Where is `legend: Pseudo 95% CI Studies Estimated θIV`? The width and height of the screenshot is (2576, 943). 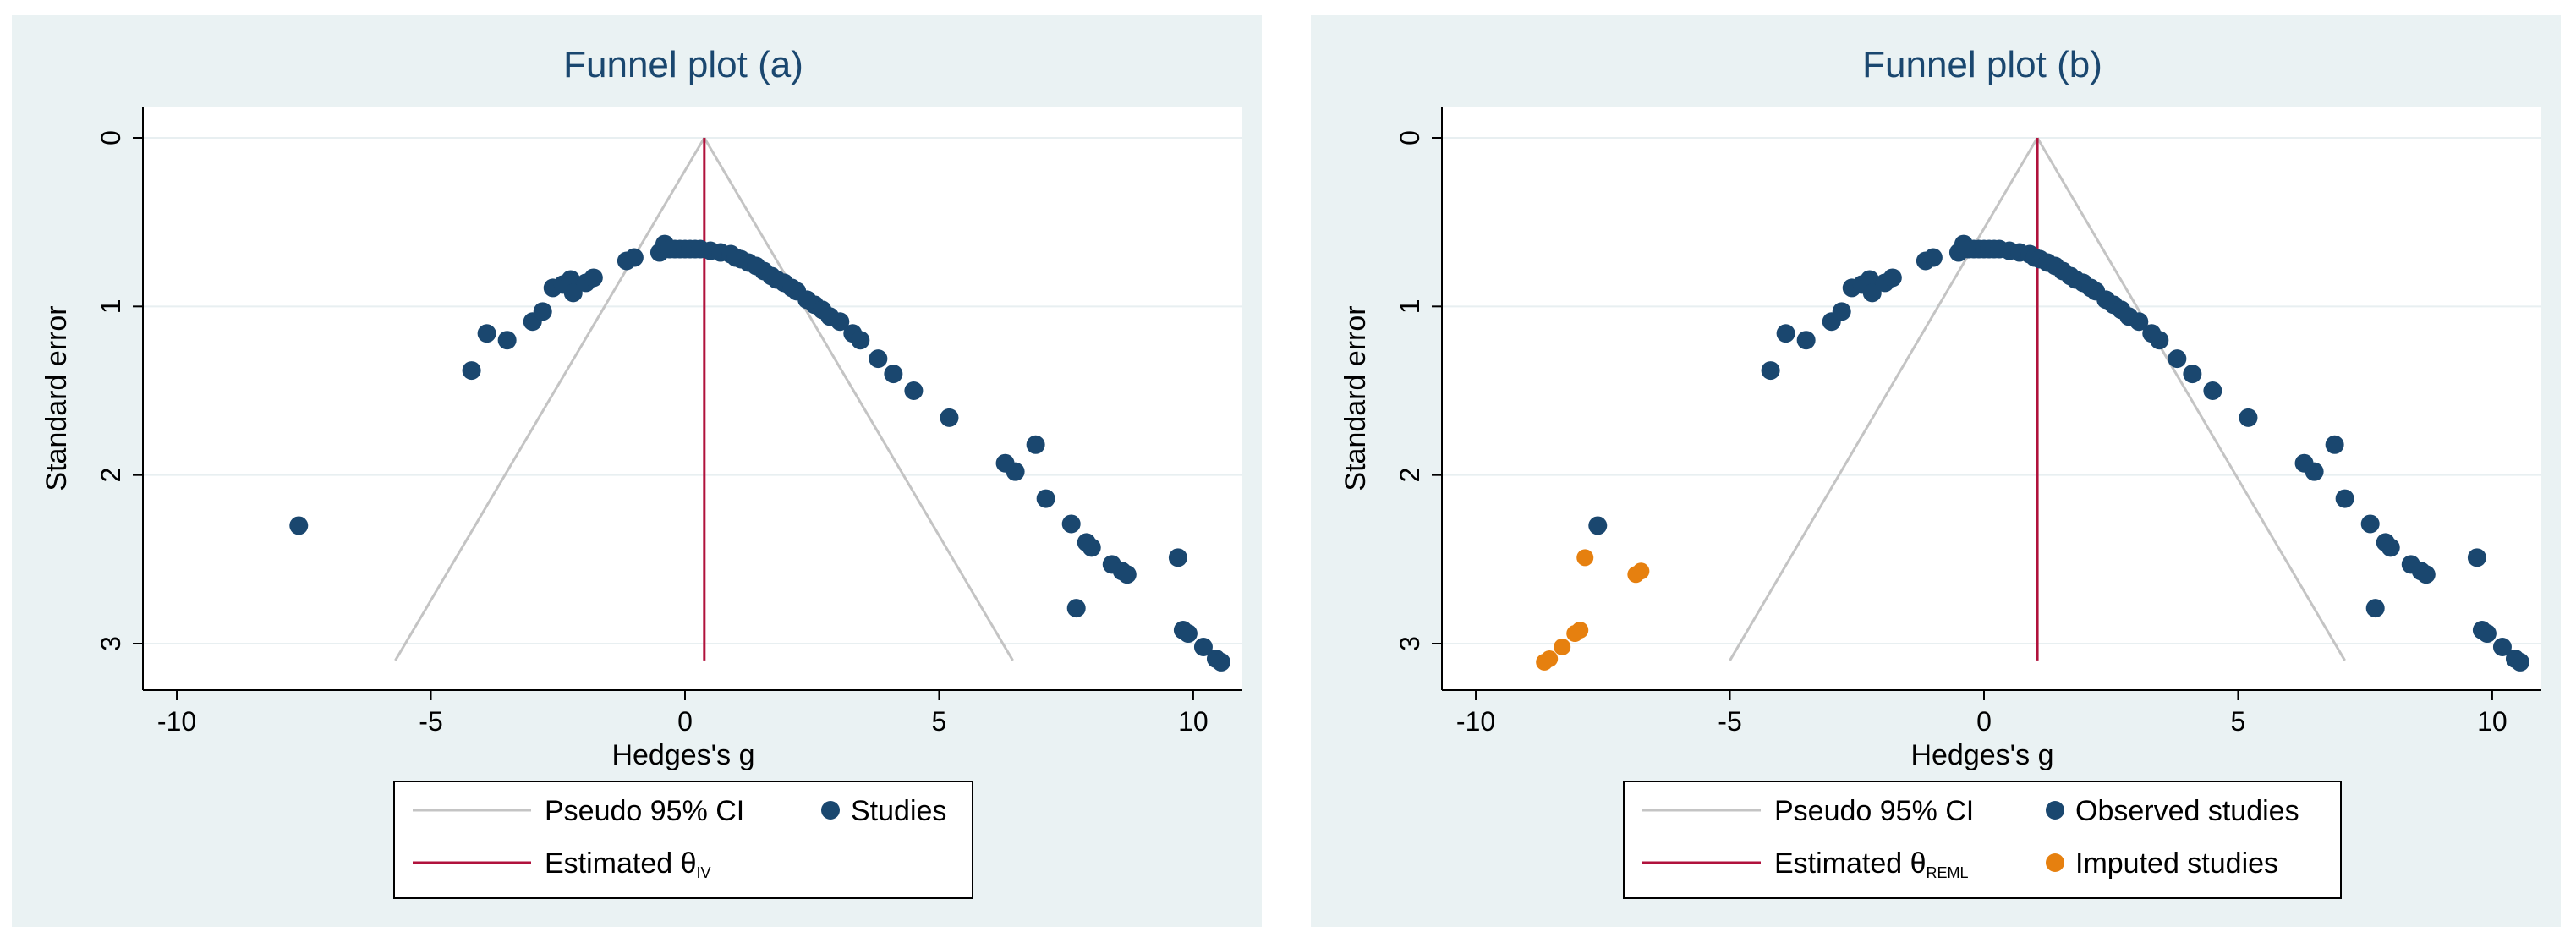 legend: Pseudo 95% CI Studies Estimated θIV is located at coordinates (683, 840).